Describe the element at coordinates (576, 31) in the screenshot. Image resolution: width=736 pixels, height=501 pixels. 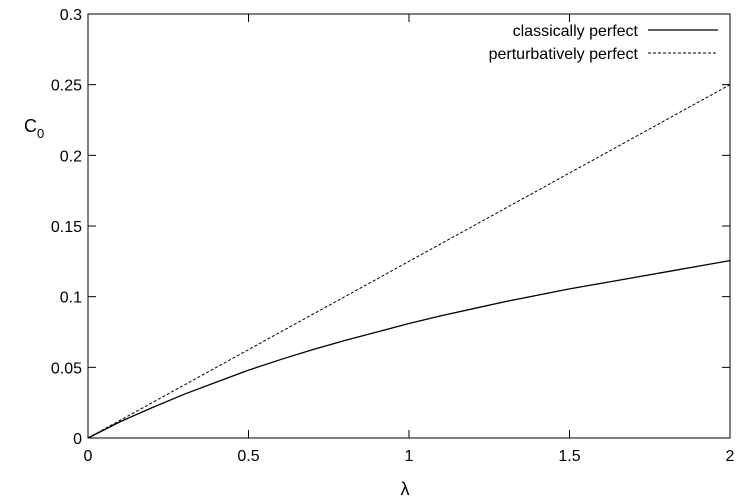
I see `legend-label-classically-perfect: classically perfect` at that location.